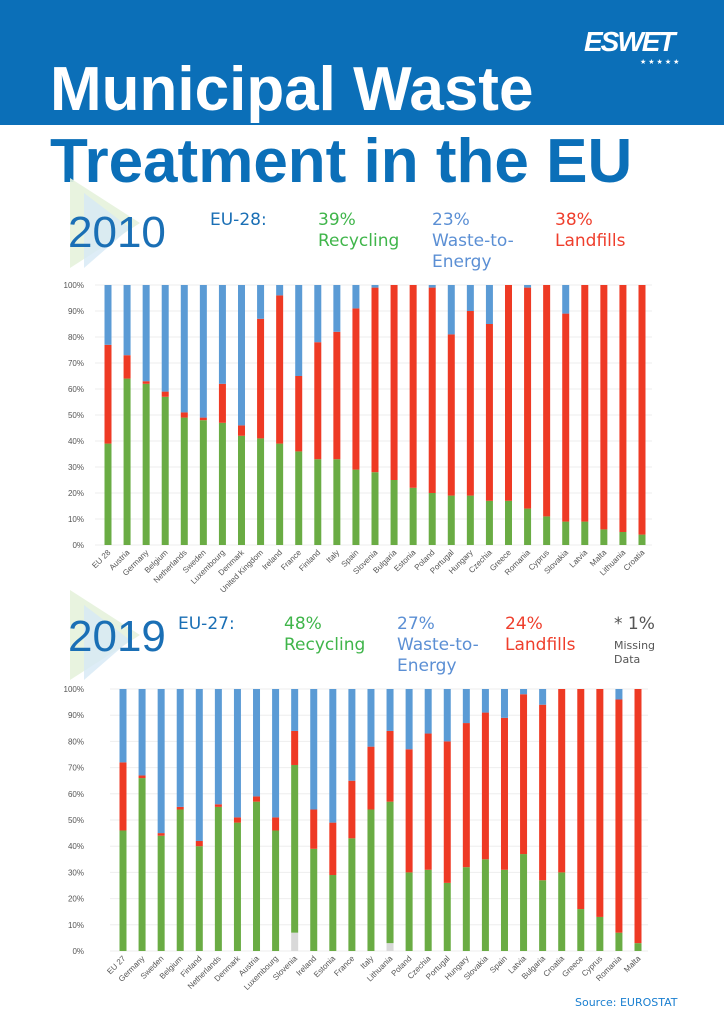 The width and height of the screenshot is (724, 1024). Describe the element at coordinates (206, 624) in the screenshot. I see `region-label-2019: EU-27:` at that location.